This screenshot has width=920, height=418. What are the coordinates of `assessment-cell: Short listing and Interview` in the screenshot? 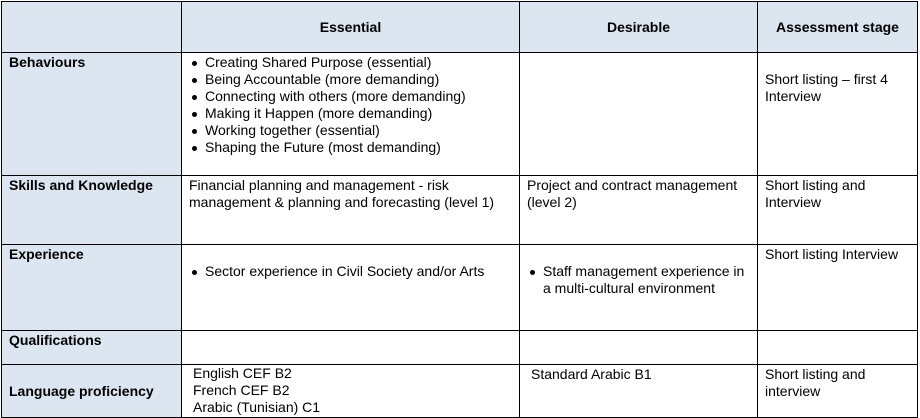 It's located at (837, 210).